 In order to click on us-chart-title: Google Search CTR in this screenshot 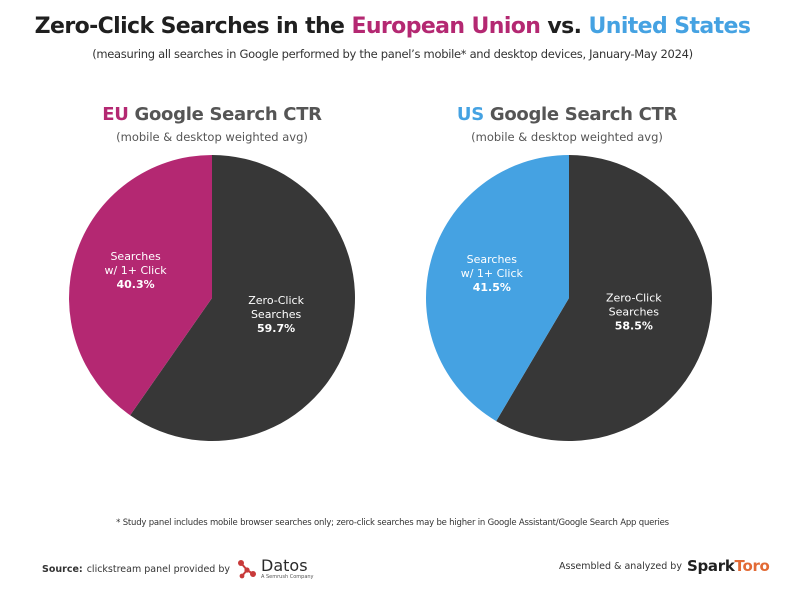, I will do `click(580, 114)`.